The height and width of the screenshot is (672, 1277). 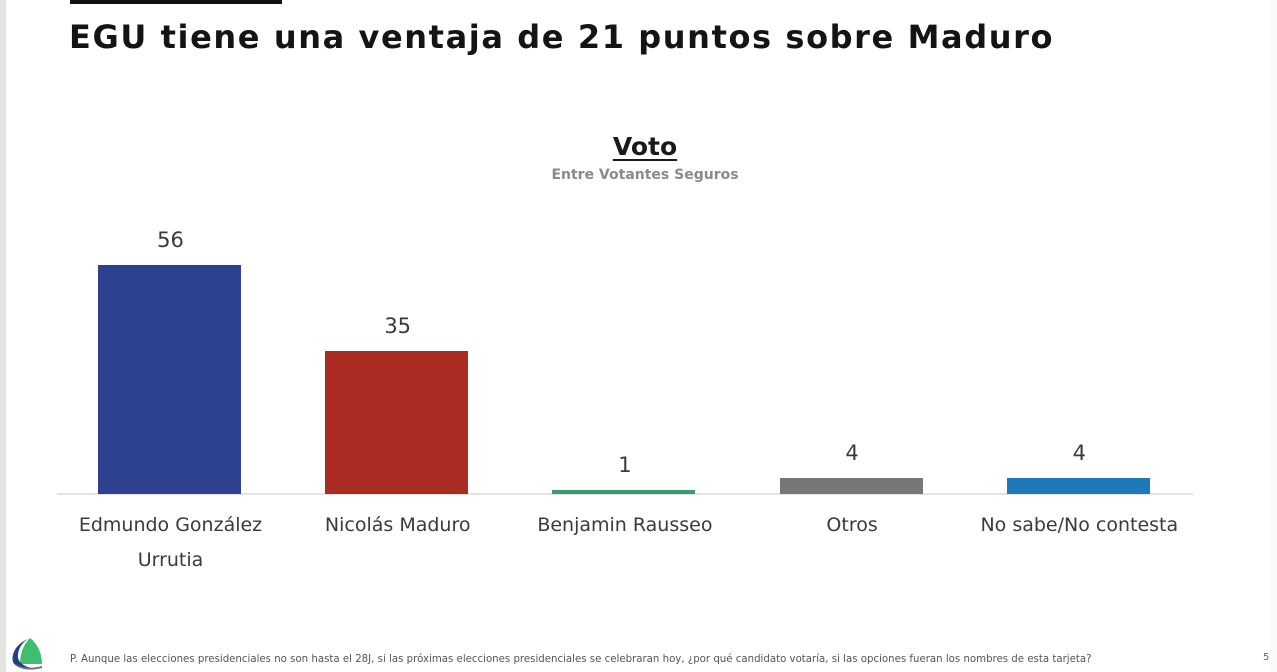 I want to click on x-axis-baseline, so click(x=625, y=494).